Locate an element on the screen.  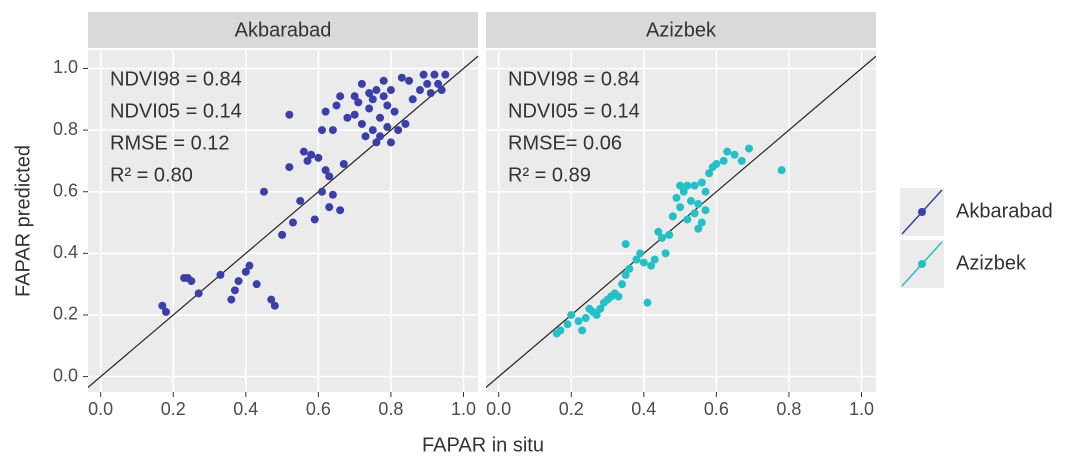
y-tick-label: 0.0 is located at coordinates (65, 375).